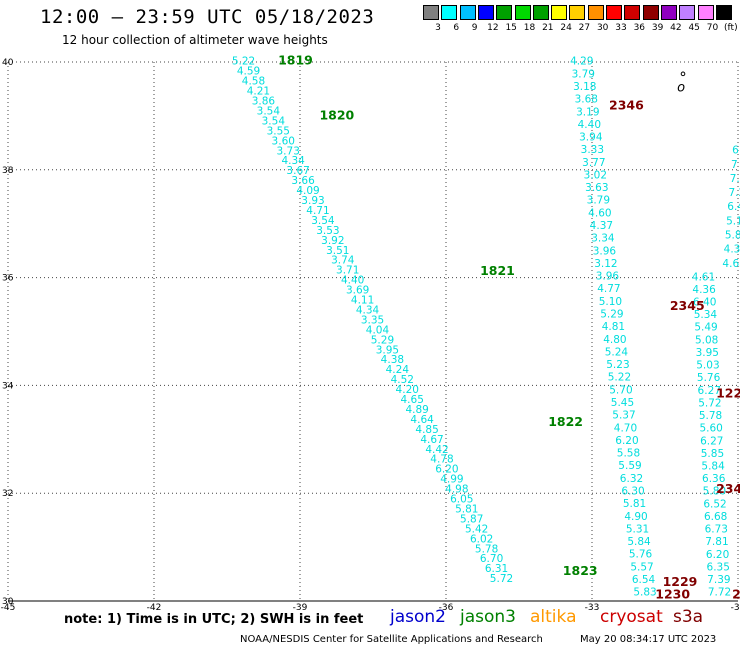  Describe the element at coordinates (710, 429) in the screenshot. I see `swh-value-track-s3a-east: 5.60` at that location.